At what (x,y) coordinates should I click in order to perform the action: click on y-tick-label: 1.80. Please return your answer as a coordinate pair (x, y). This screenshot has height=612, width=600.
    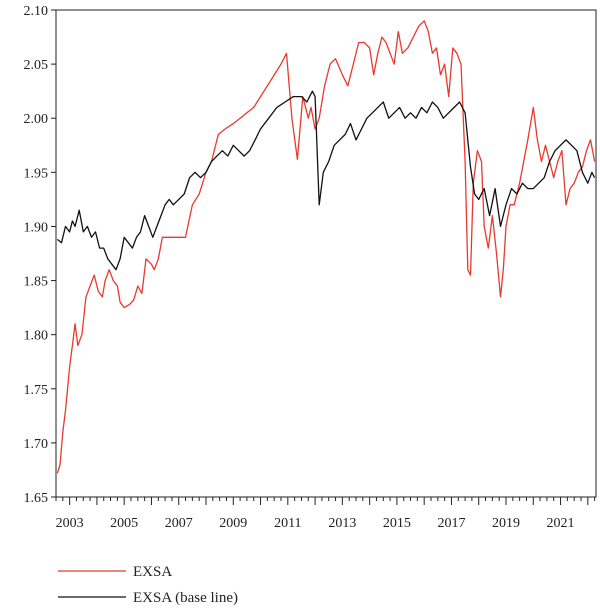
    Looking at the image, I should click on (36, 336).